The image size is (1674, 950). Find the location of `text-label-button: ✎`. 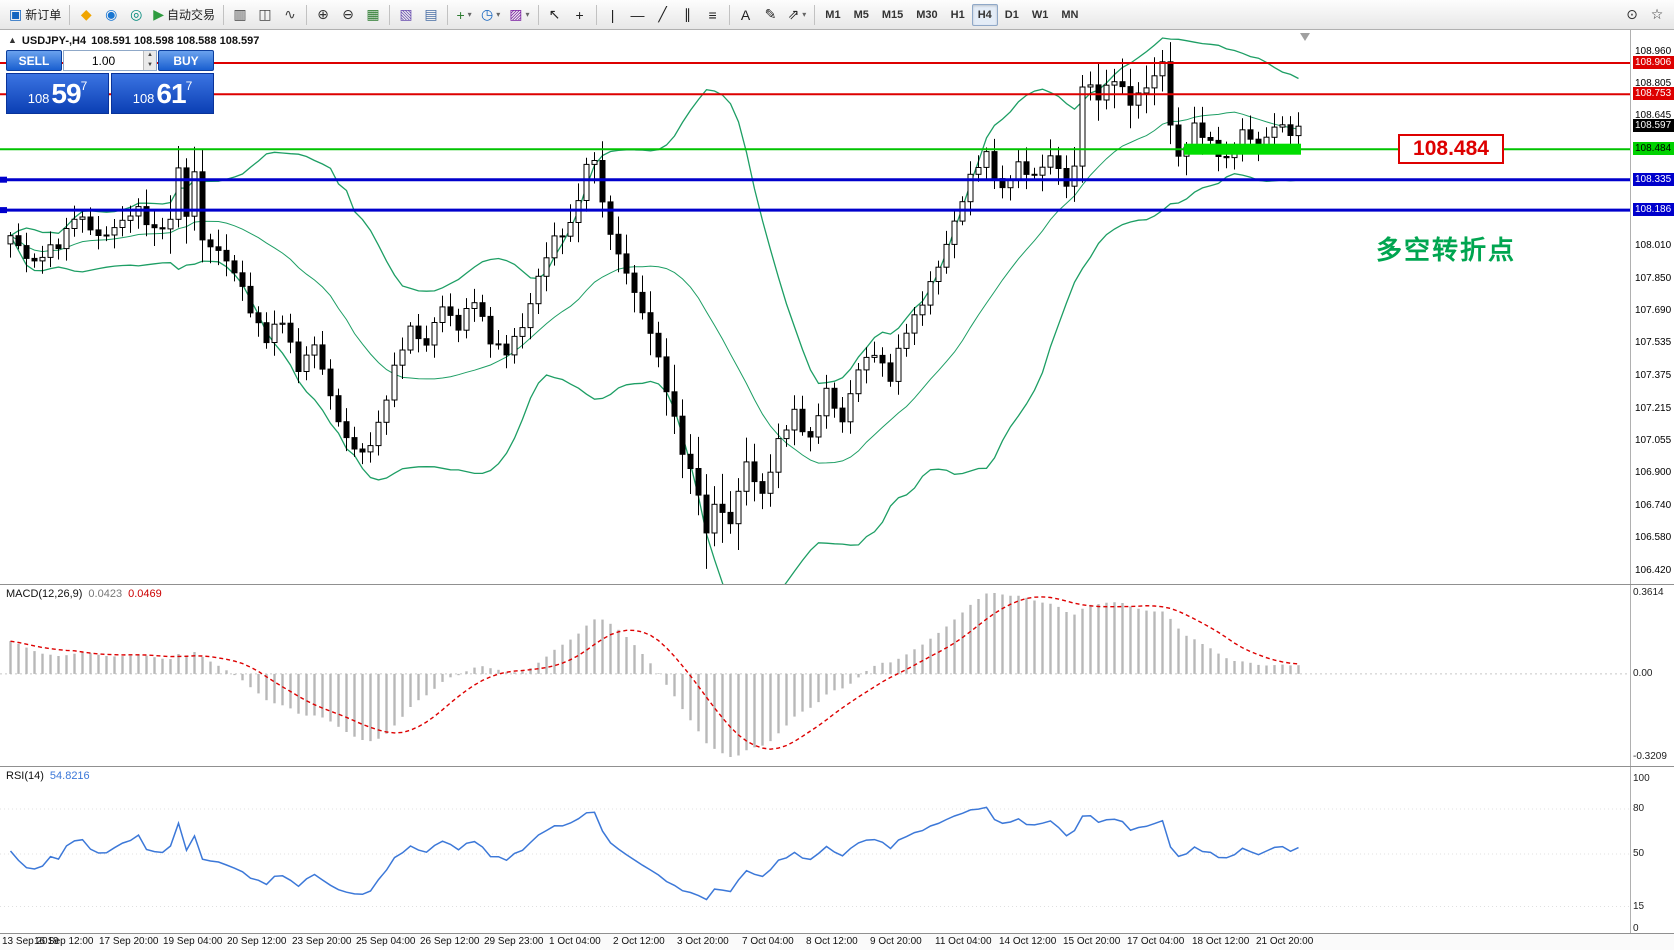

text-label-button: ✎ is located at coordinates (771, 15).